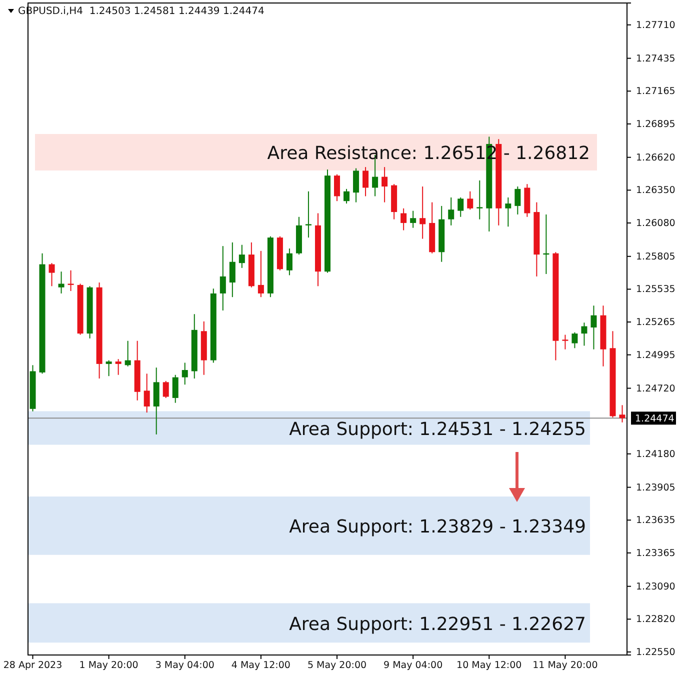 This screenshot has width=678, height=678. Describe the element at coordinates (656, 190) in the screenshot. I see `y-tick-label: 1.26350` at that location.